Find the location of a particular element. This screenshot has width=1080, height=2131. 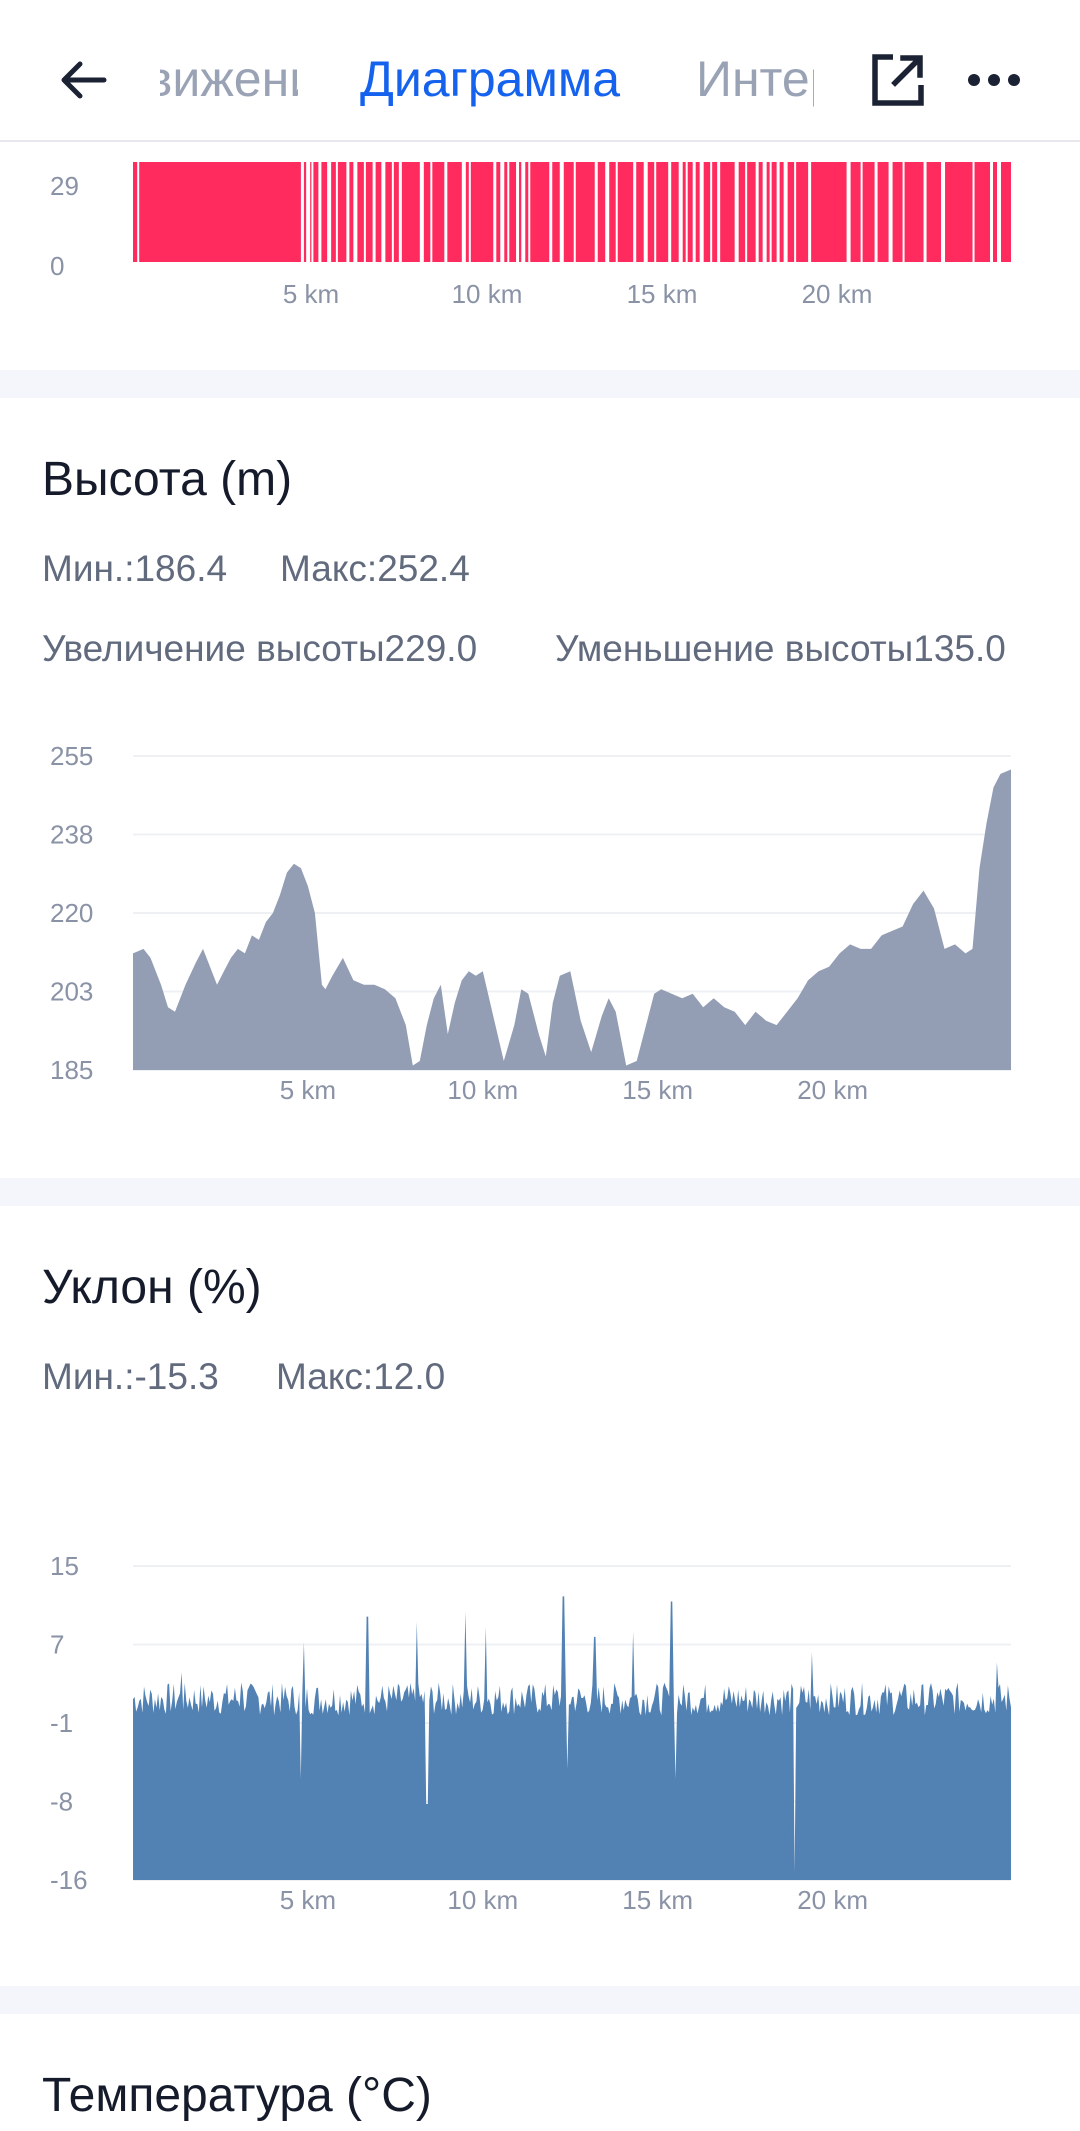

y-tick-label: 203 is located at coordinates (71, 992).